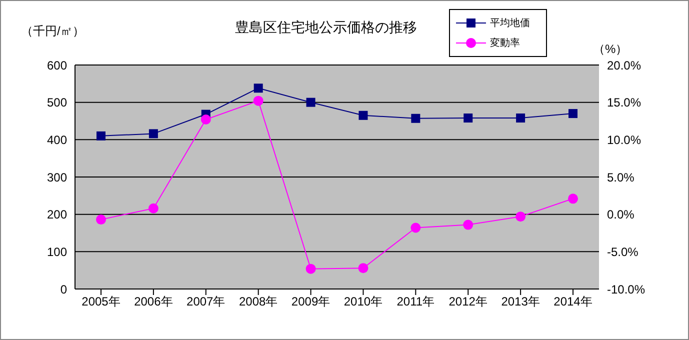  I want to click on y2-tick-label: -5.0%, so click(623, 251).